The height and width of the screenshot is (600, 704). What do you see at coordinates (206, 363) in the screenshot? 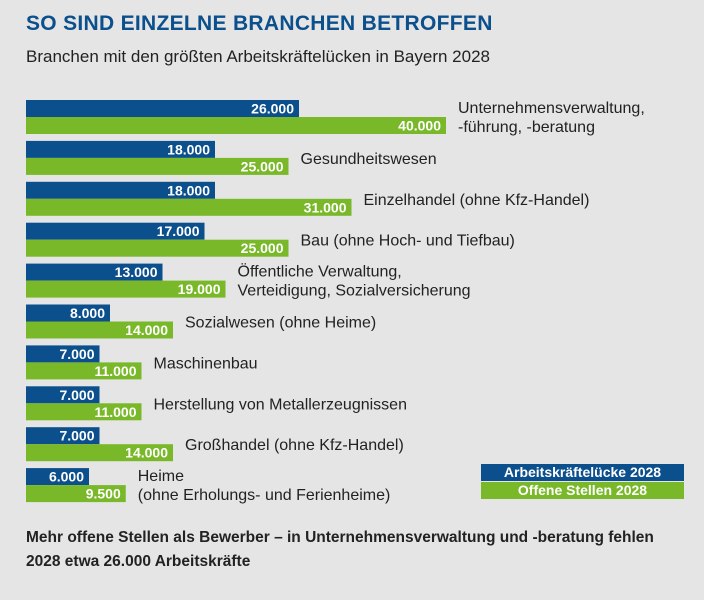
I see `category-label: Maschinenbau` at bounding box center [206, 363].